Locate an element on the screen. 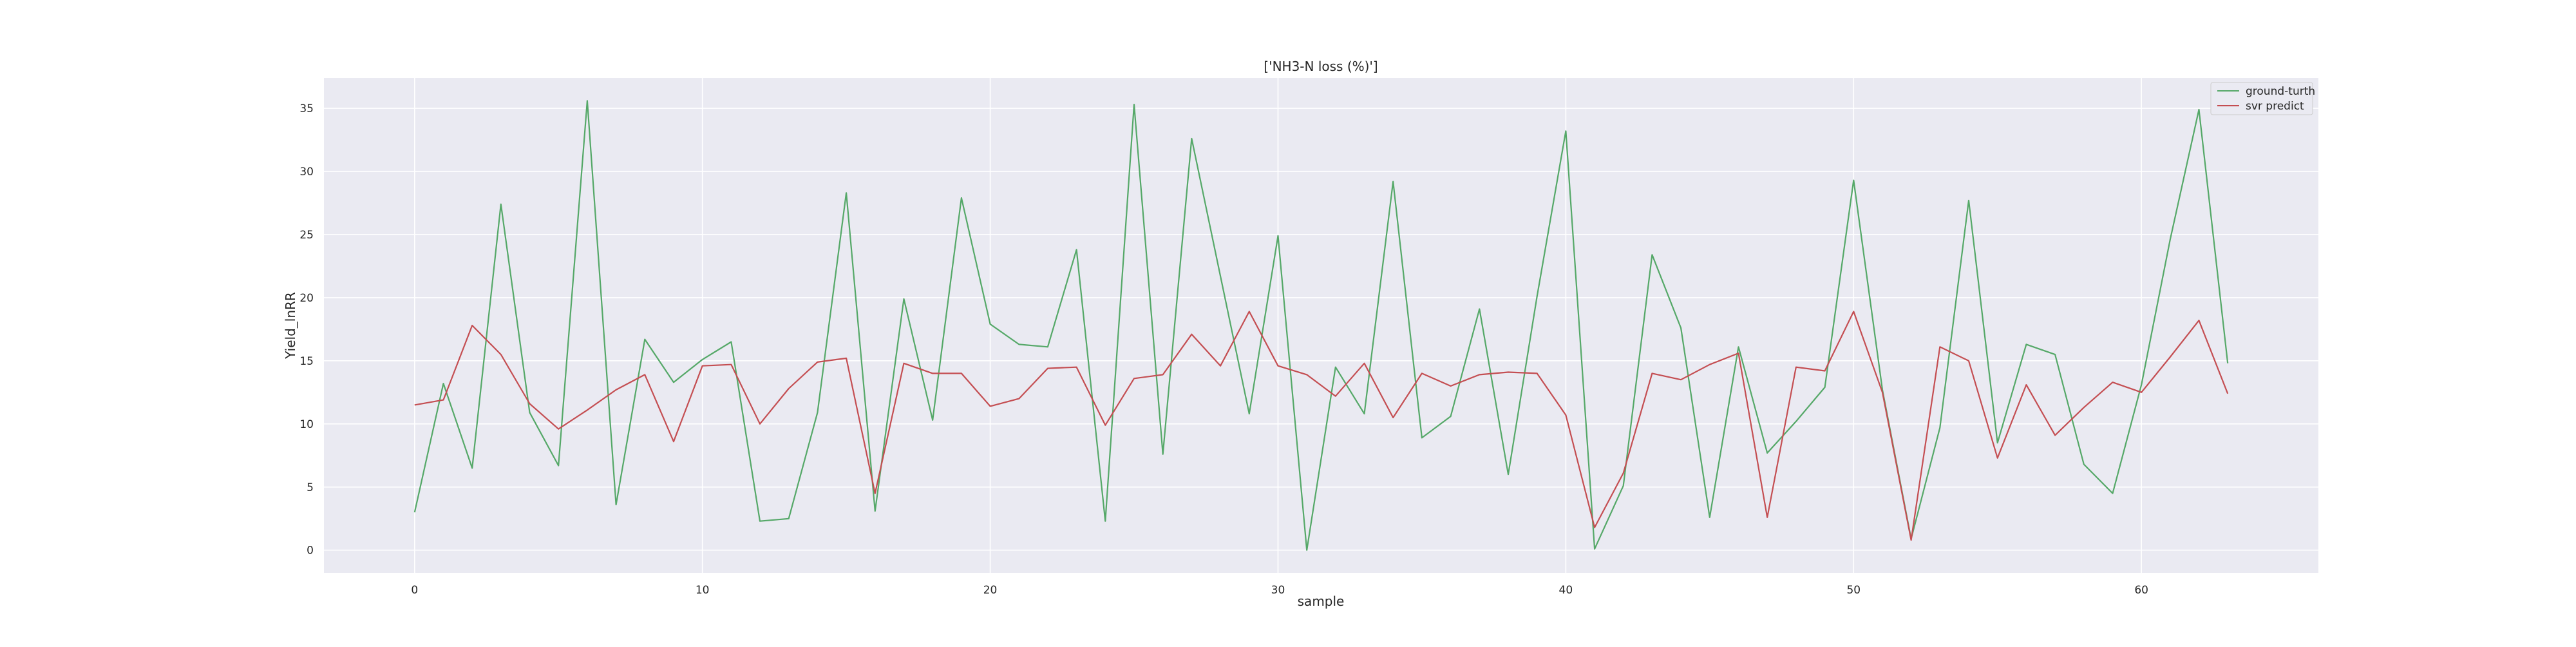  y-tick-label-0: 0 is located at coordinates (310, 551).